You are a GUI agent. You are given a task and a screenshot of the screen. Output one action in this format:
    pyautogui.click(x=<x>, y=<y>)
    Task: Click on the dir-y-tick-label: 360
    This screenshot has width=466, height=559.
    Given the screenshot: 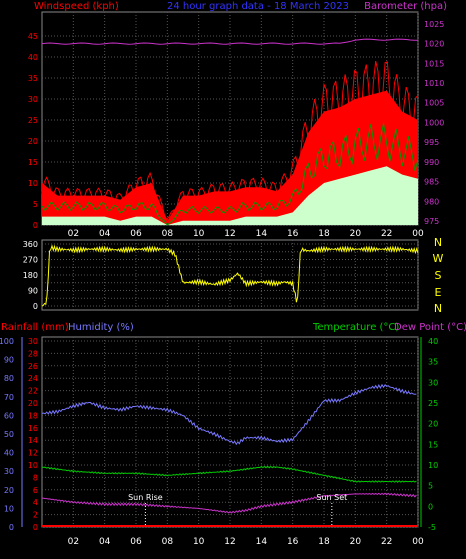 What is the action you would take?
    pyautogui.click(x=30, y=244)
    